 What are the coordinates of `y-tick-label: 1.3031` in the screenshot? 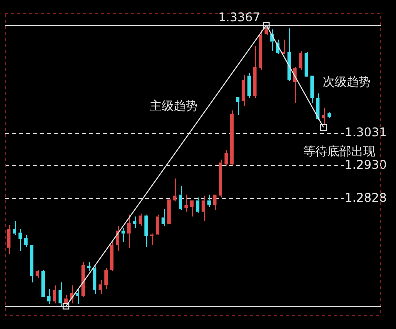 It's located at (366, 133).